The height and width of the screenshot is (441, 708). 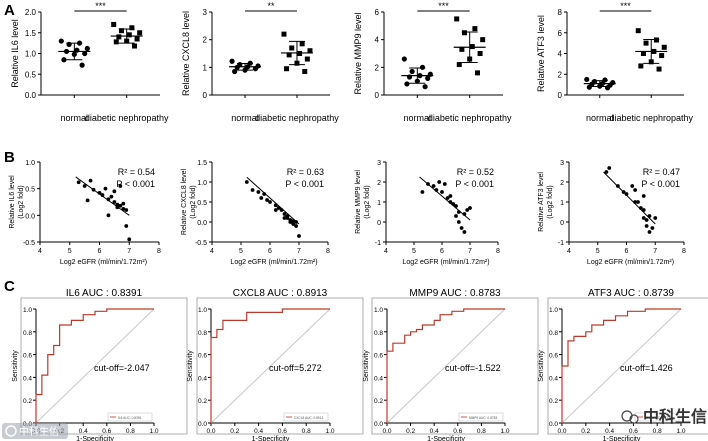 What do you see at coordinates (680, 431) in the screenshot?
I see `x-tick-label: 1.0` at bounding box center [680, 431].